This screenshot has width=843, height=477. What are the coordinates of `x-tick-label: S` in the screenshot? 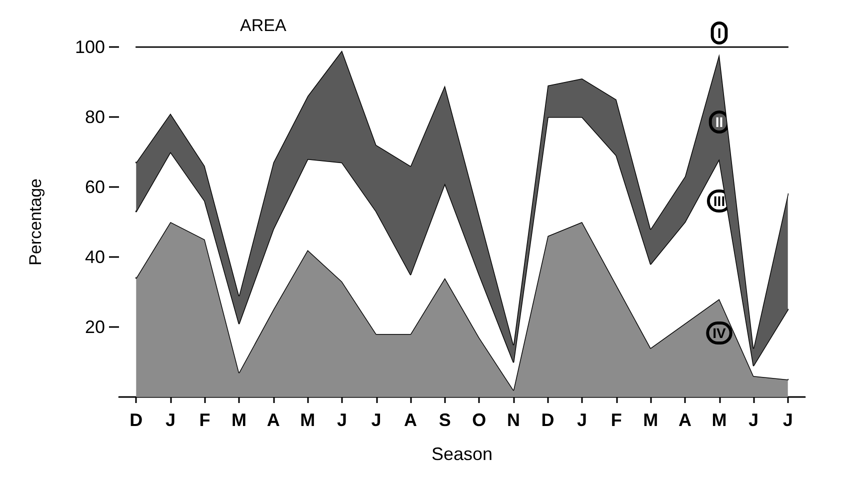 It's located at (444, 420).